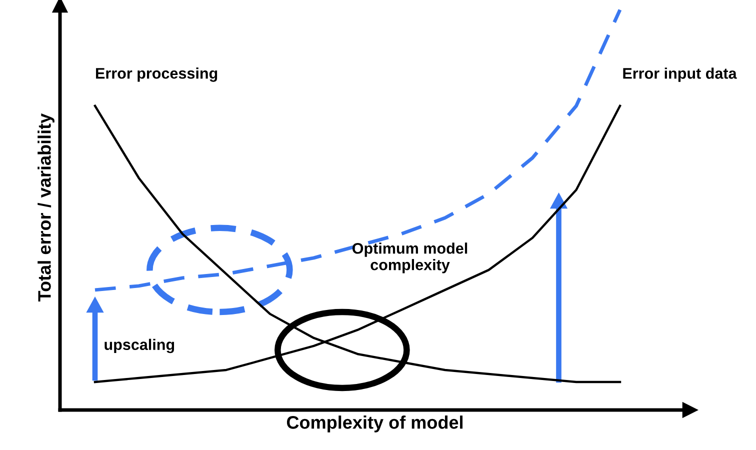 The height and width of the screenshot is (450, 756). Describe the element at coordinates (157, 75) in the screenshot. I see `series-label: Error processing` at that location.